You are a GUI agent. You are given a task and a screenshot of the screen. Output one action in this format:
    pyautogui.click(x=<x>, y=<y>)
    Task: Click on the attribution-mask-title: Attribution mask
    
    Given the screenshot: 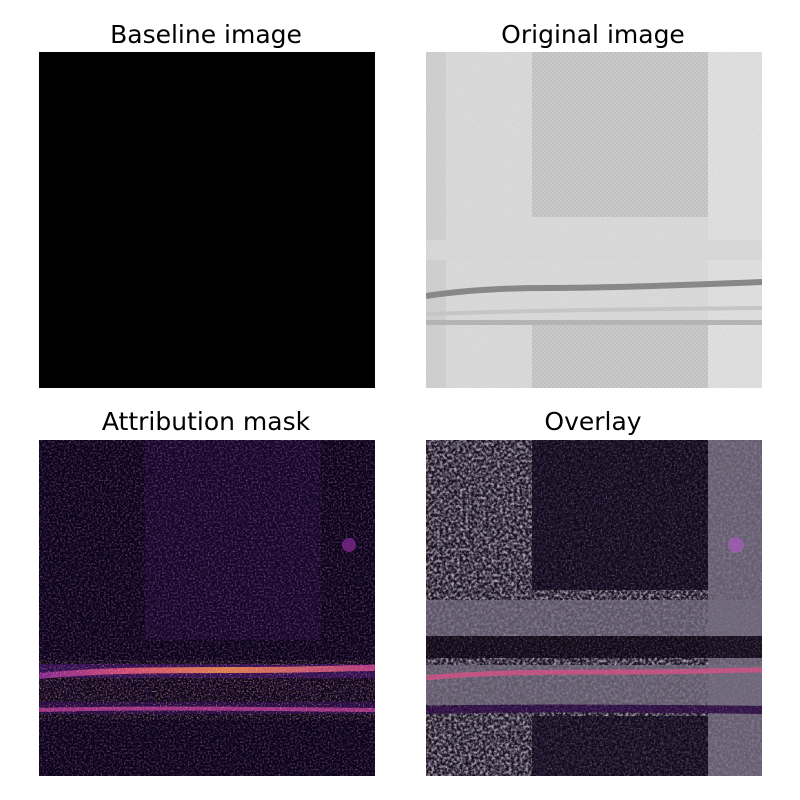 What is the action you would take?
    pyautogui.click(x=206, y=421)
    